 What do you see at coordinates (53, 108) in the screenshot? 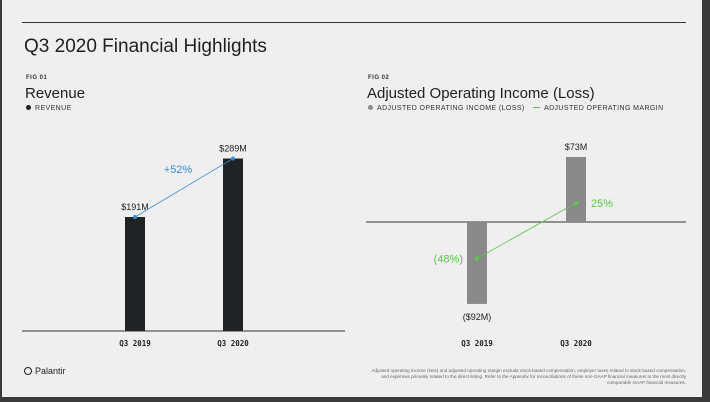
I see `legend-label: REVENUE` at bounding box center [53, 108].